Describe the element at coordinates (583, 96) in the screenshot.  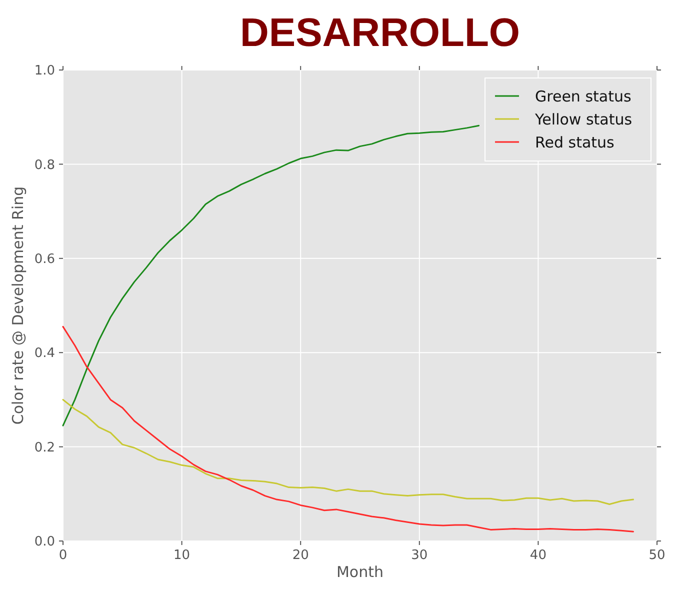
I see `legend-label: Green status` at that location.